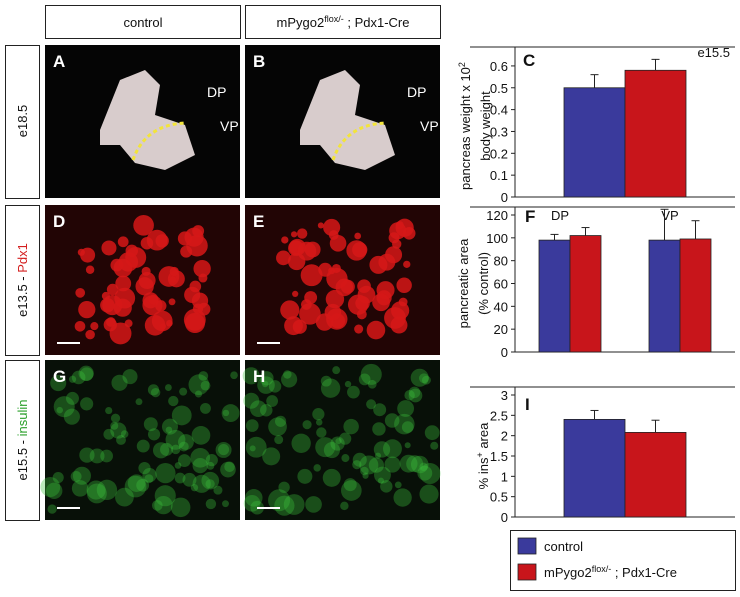  Describe the element at coordinates (465, 128) in the screenshot. I see `y-axis-label-part: pancreas weight x 10` at that location.